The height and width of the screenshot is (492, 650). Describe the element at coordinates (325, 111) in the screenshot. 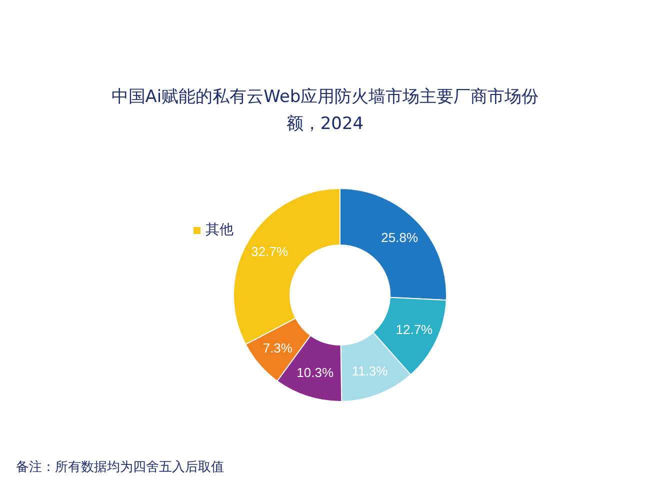

I see `chart-title: 中国Ai赋能的私有云Web应用防火墙市场主要厂商市场份额，2024` at that location.